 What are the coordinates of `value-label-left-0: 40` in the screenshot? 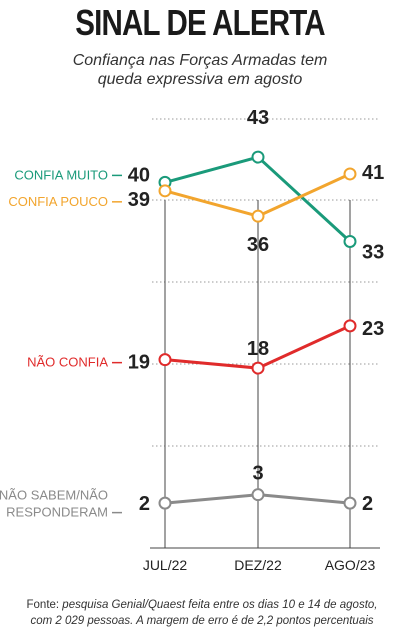 It's located at (139, 175).